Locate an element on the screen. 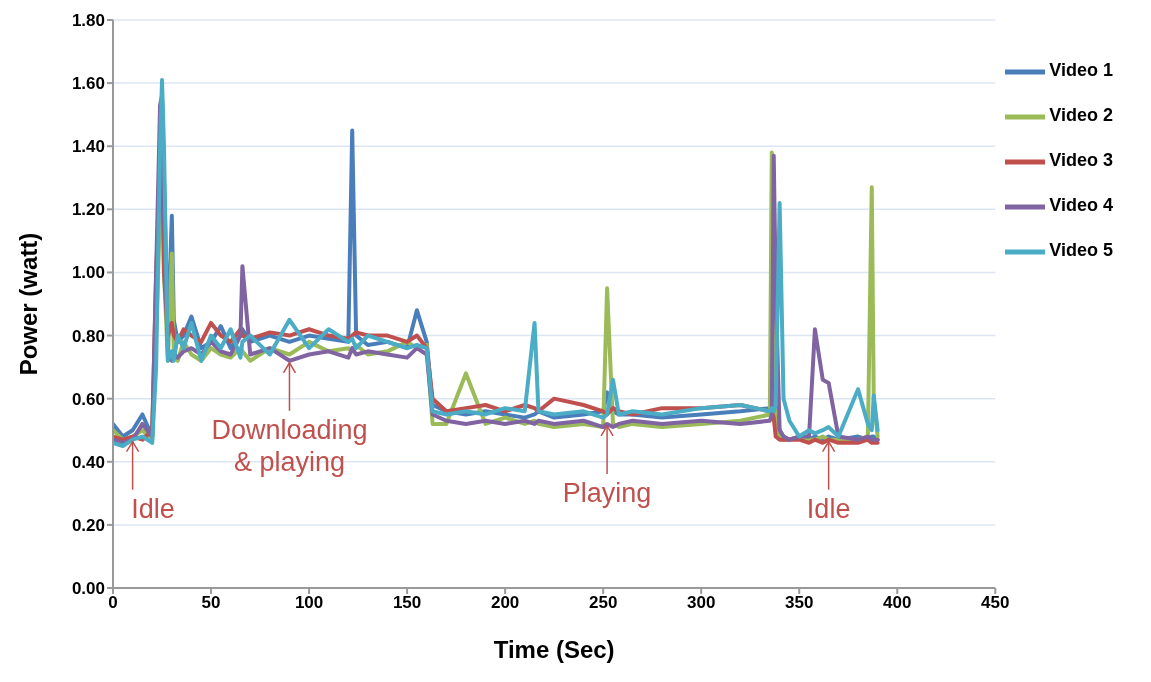 The height and width of the screenshot is (682, 1151). y-tick-label: 1.20 is located at coordinates (88, 210).